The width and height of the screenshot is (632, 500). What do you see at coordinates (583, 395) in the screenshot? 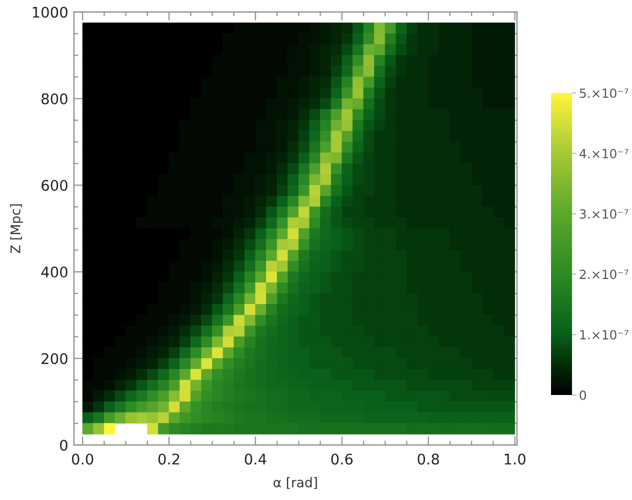
I see `color-bar-label: 0` at bounding box center [583, 395].